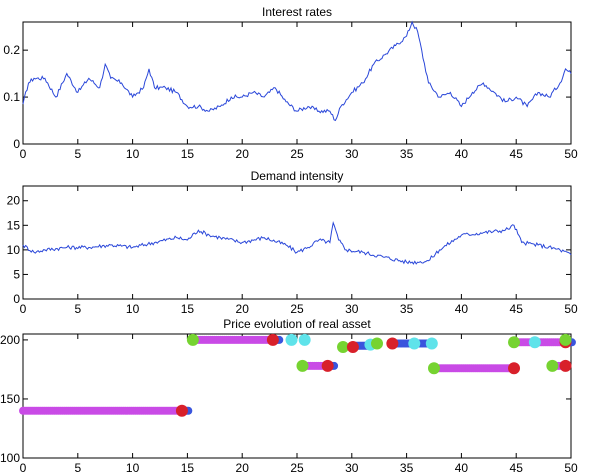  Describe the element at coordinates (11, 50) in the screenshot. I see `y-tick-label: 0.2` at that location.